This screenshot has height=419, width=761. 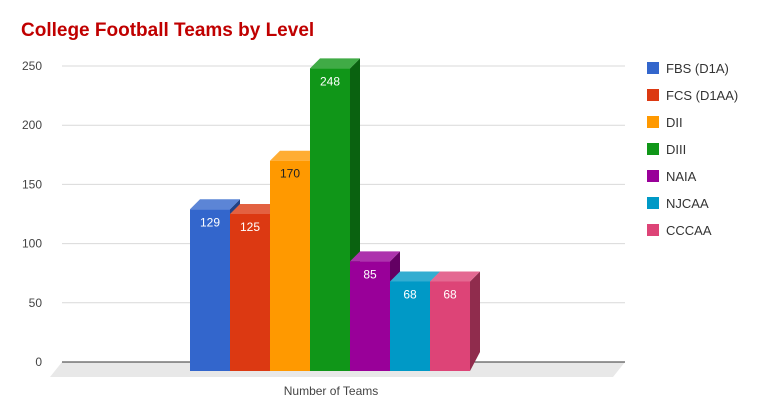 I want to click on legend-label: FCS (D1AA), so click(x=702, y=95).